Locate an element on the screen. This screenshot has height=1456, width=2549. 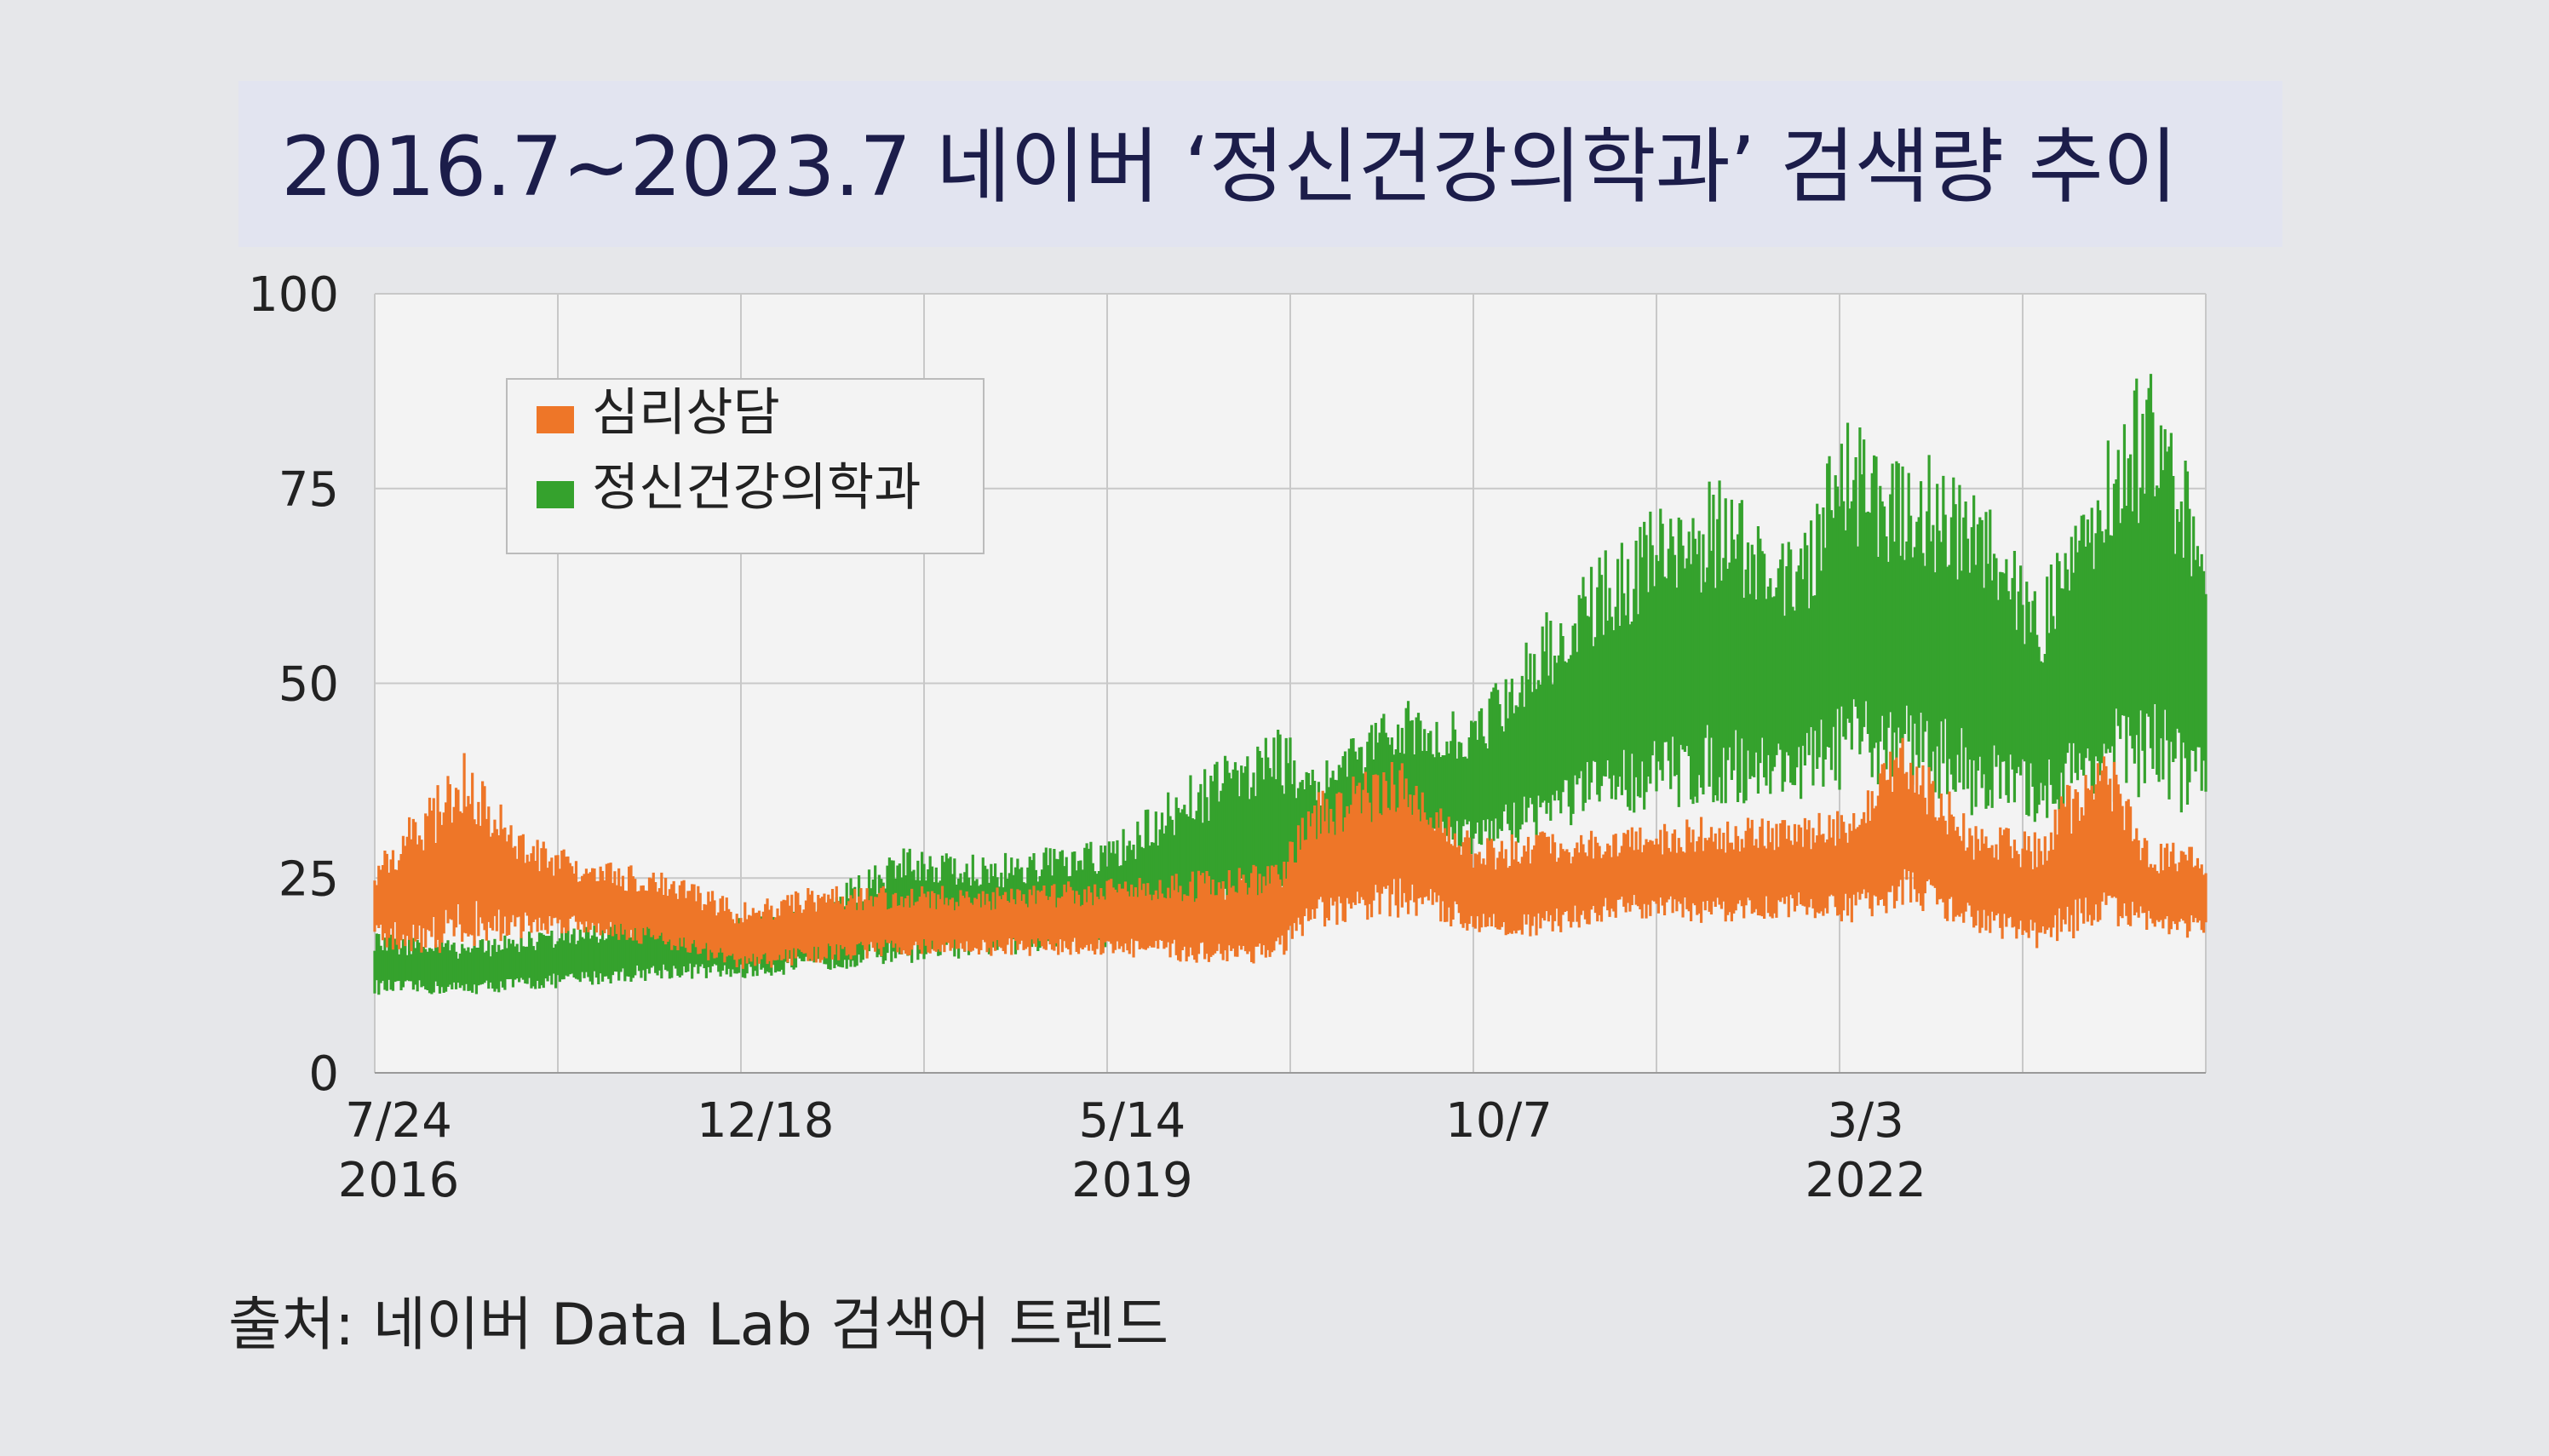
x-tick-year-label: 2019 is located at coordinates (1132, 1180).